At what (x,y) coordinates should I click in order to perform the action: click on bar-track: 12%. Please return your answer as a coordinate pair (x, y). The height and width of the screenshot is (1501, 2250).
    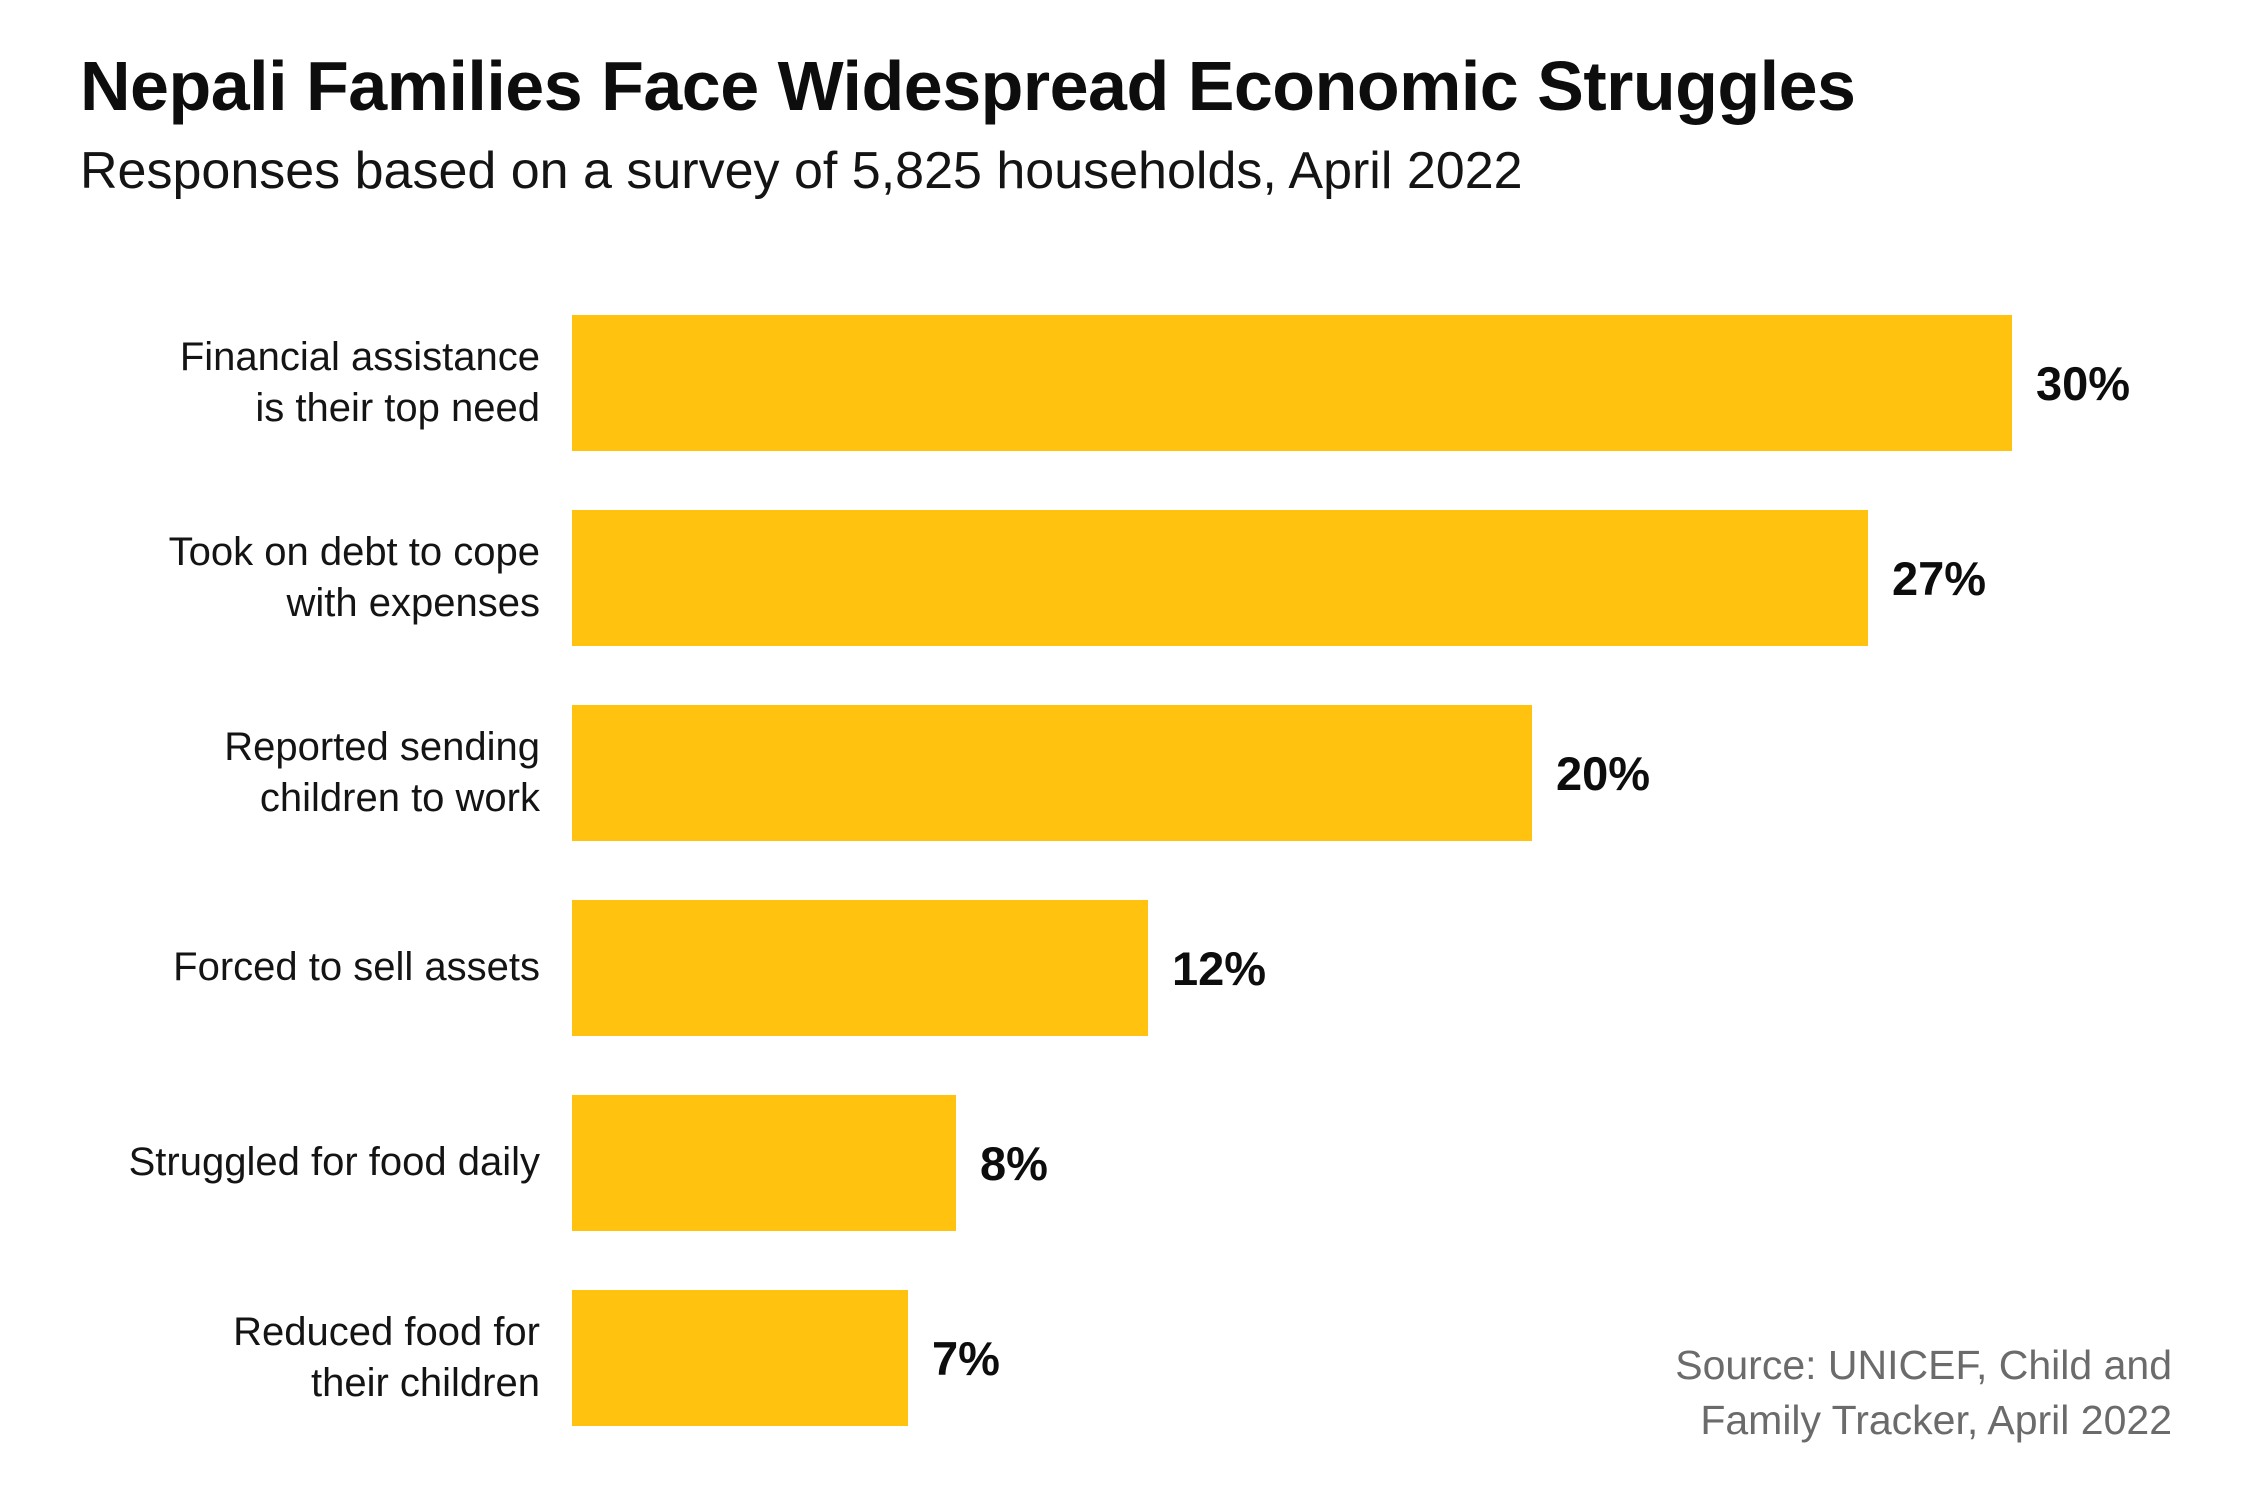
    Looking at the image, I should click on (1372, 968).